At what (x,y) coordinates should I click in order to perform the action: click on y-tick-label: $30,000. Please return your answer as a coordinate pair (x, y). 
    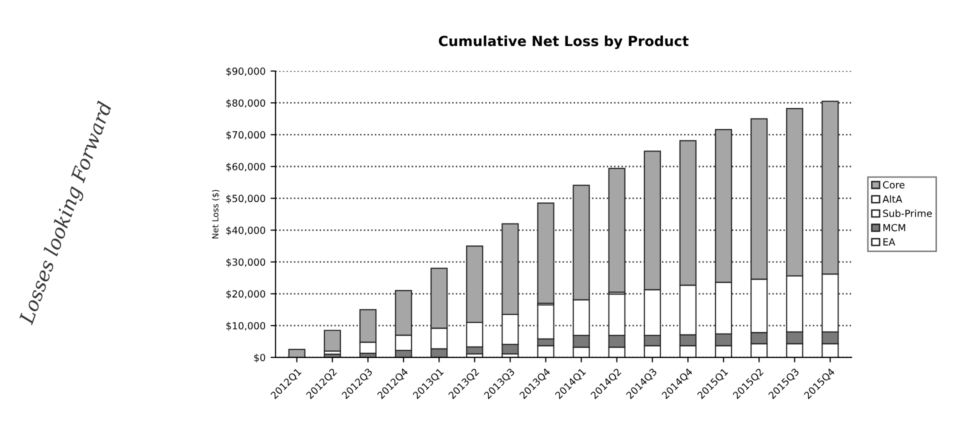
    Looking at the image, I should click on (246, 263).